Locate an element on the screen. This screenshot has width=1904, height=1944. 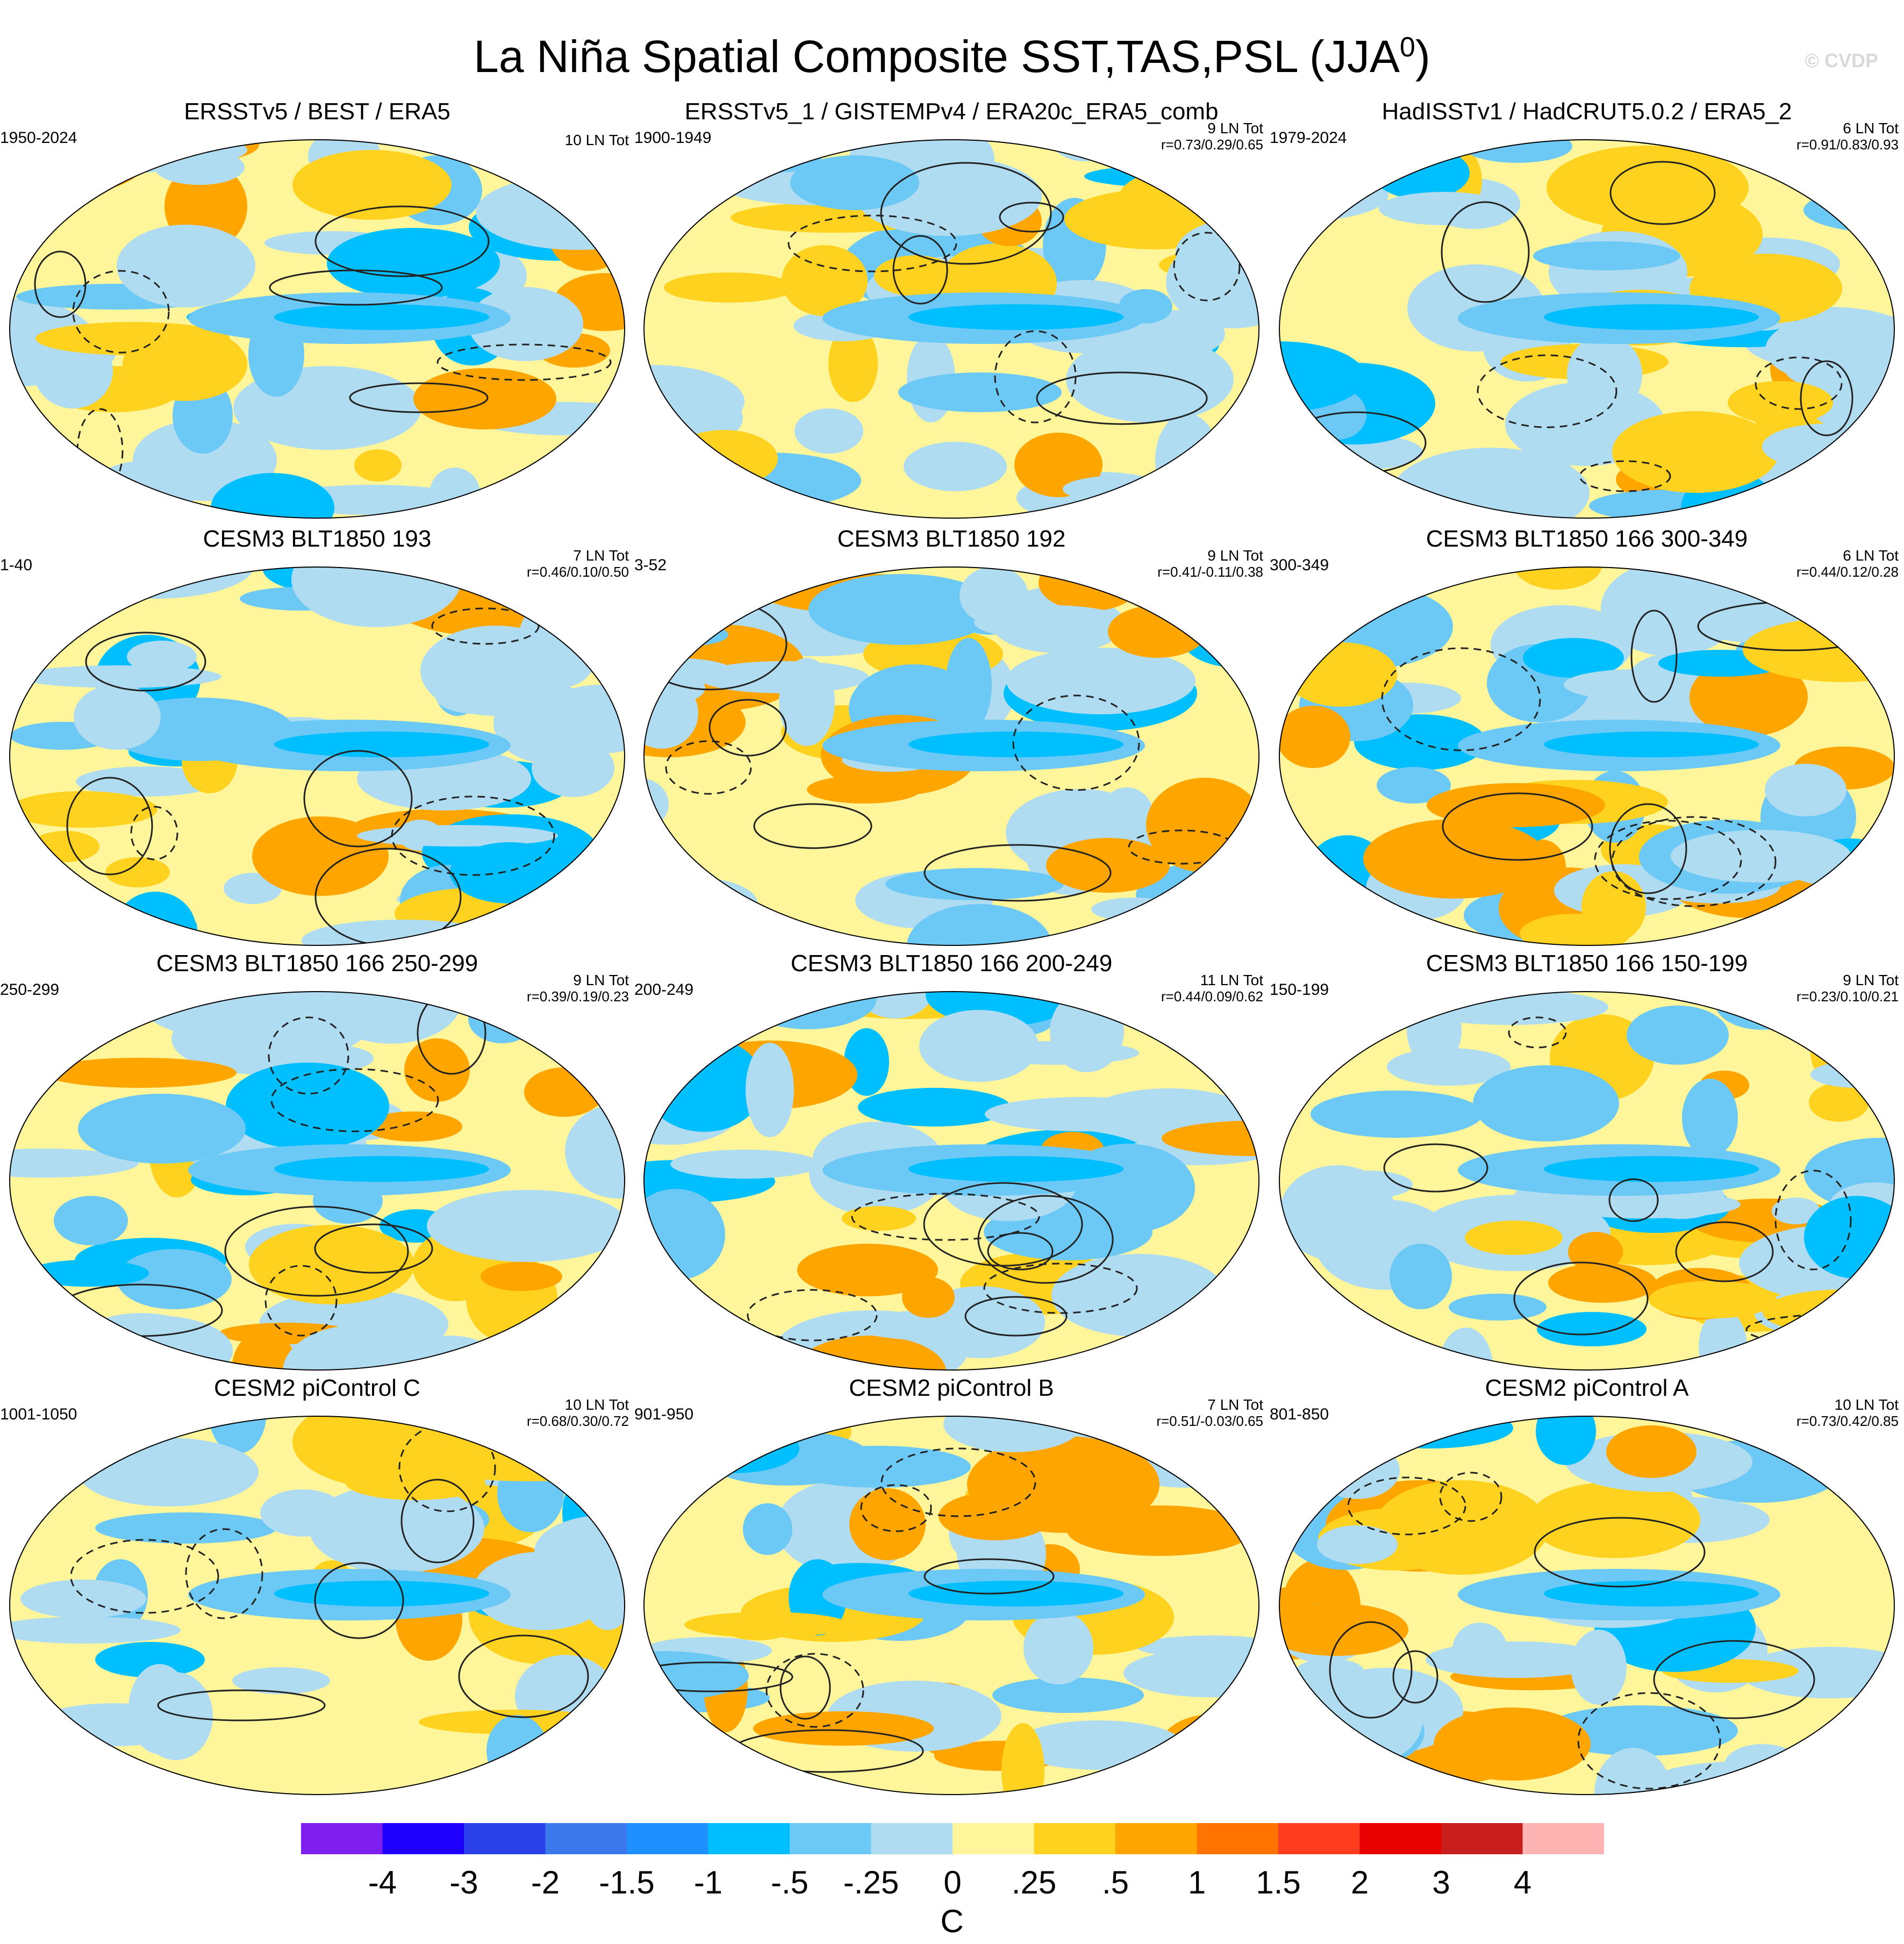
panel-correlation: r=0.73/0.42/0.85 is located at coordinates (1848, 1421).